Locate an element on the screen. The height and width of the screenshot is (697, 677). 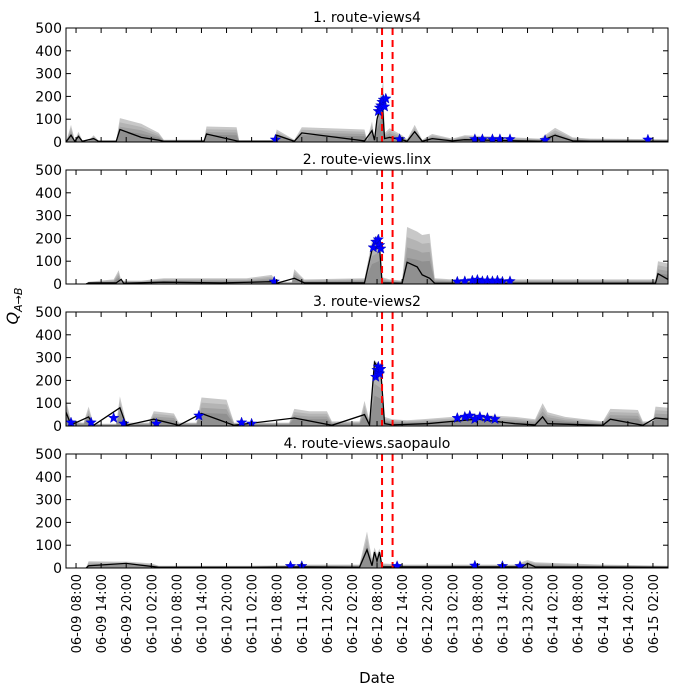
x-tick-label: 06-13 08:00 is located at coordinates (478, 613).